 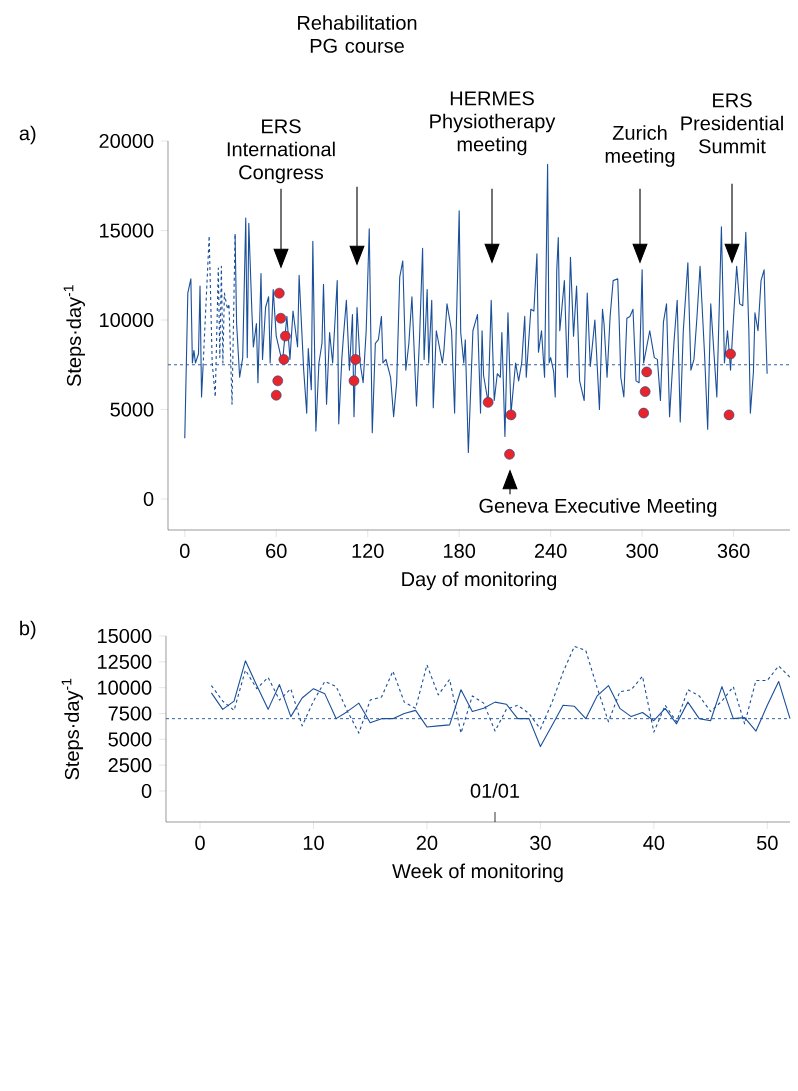 What do you see at coordinates (460, 551) in the screenshot?
I see `x-tick-label: 180` at bounding box center [460, 551].